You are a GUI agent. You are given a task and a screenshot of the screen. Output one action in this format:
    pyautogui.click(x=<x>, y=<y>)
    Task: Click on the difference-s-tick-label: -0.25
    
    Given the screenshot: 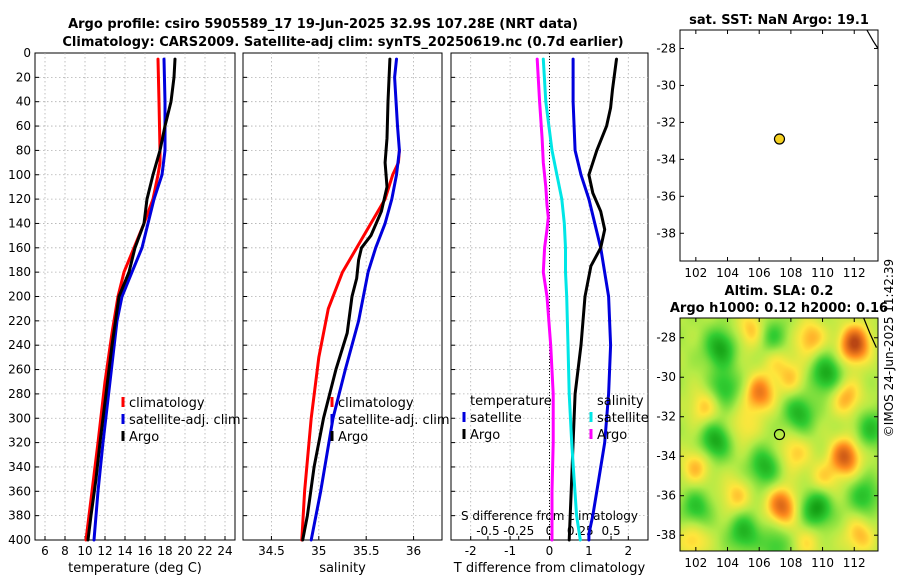 What is the action you would take?
    pyautogui.click(x=518, y=531)
    